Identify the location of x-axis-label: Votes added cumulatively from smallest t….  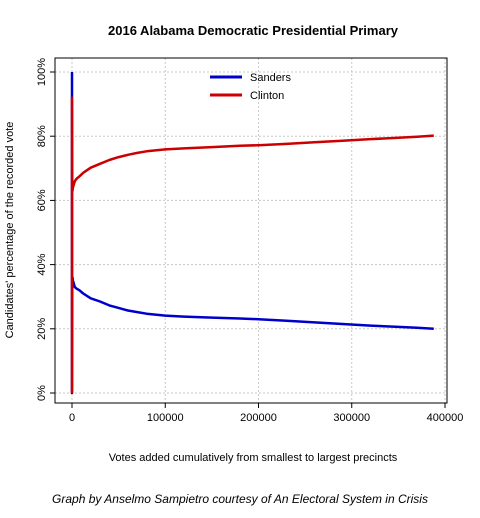
(253, 458).